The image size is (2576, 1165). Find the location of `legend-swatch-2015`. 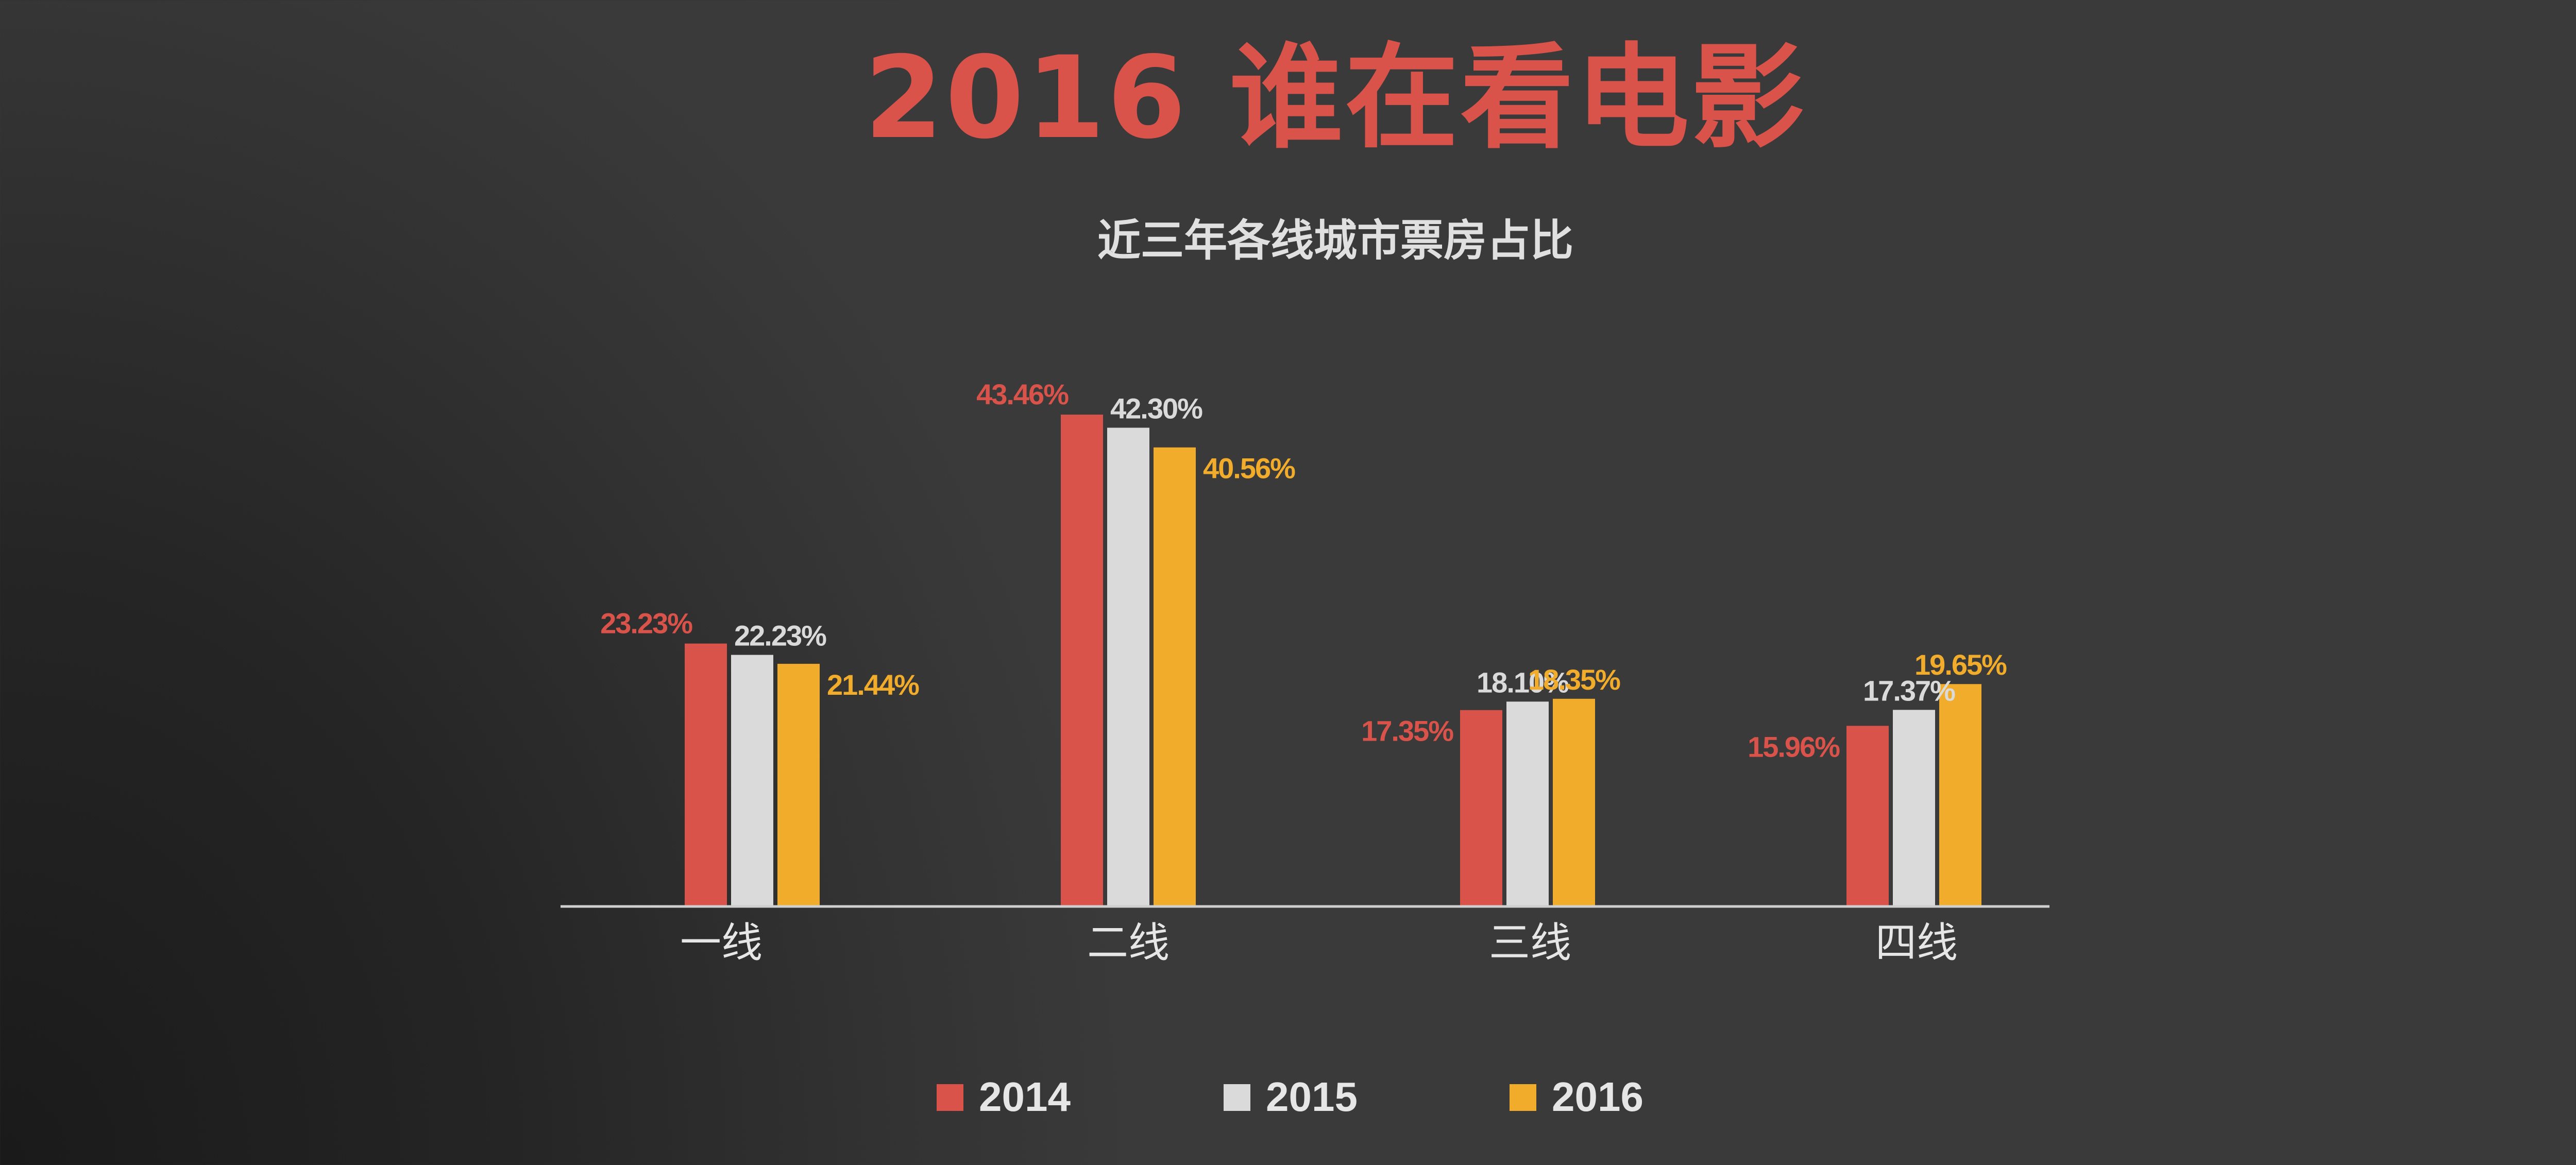

legend-swatch-2015 is located at coordinates (1237, 1098).